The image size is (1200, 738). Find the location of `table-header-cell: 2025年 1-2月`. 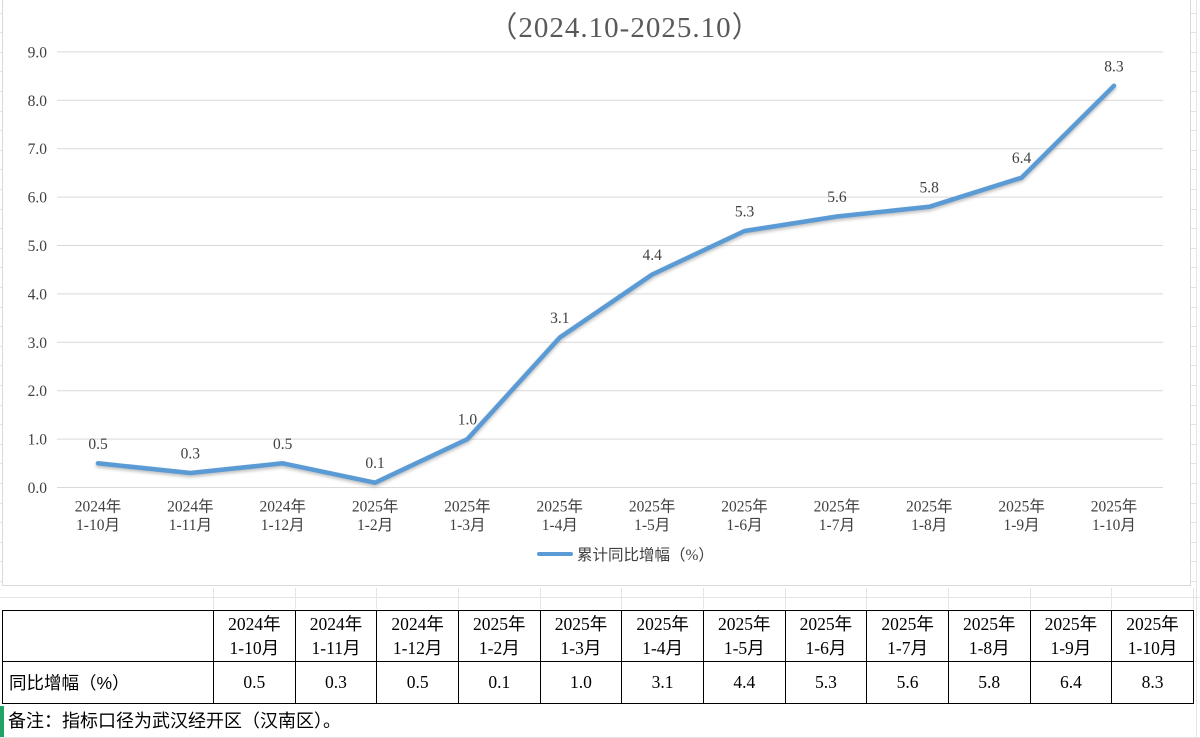

table-header-cell: 2025年 1-2月 is located at coordinates (499, 636).